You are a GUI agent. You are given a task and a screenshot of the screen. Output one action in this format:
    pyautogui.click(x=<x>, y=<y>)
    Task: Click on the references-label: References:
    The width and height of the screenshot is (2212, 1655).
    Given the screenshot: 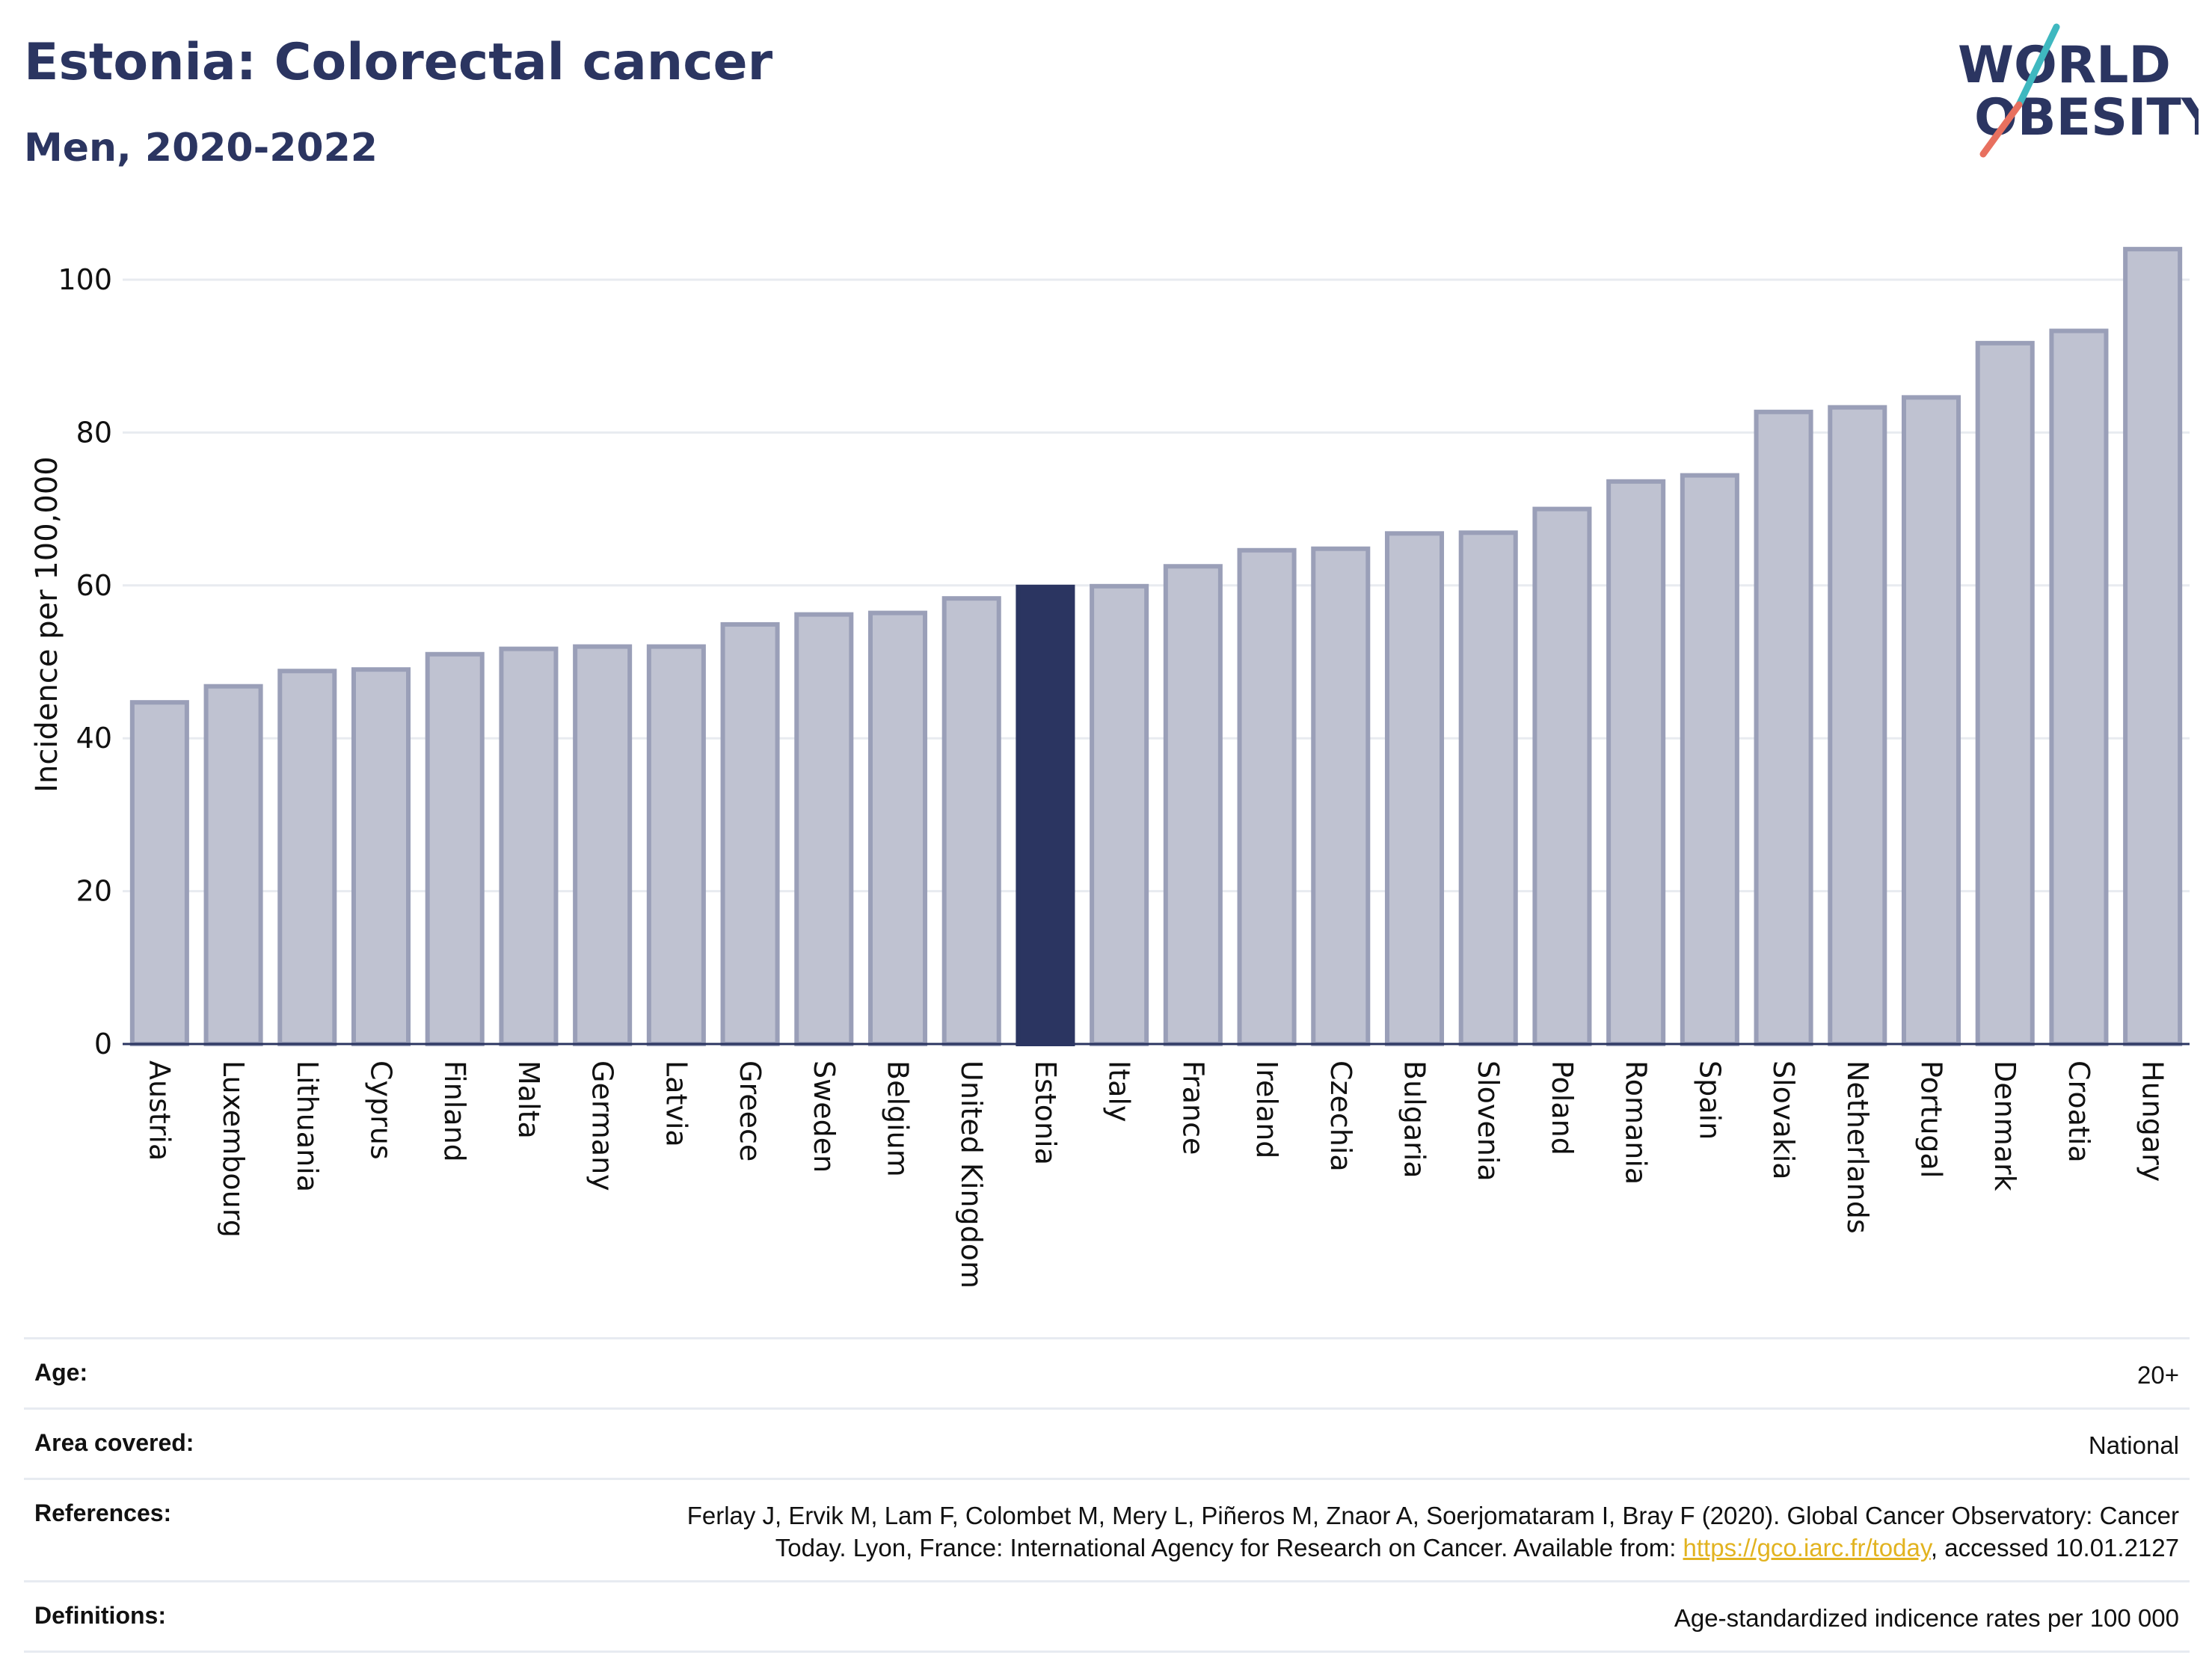 What is the action you would take?
    pyautogui.click(x=103, y=1512)
    